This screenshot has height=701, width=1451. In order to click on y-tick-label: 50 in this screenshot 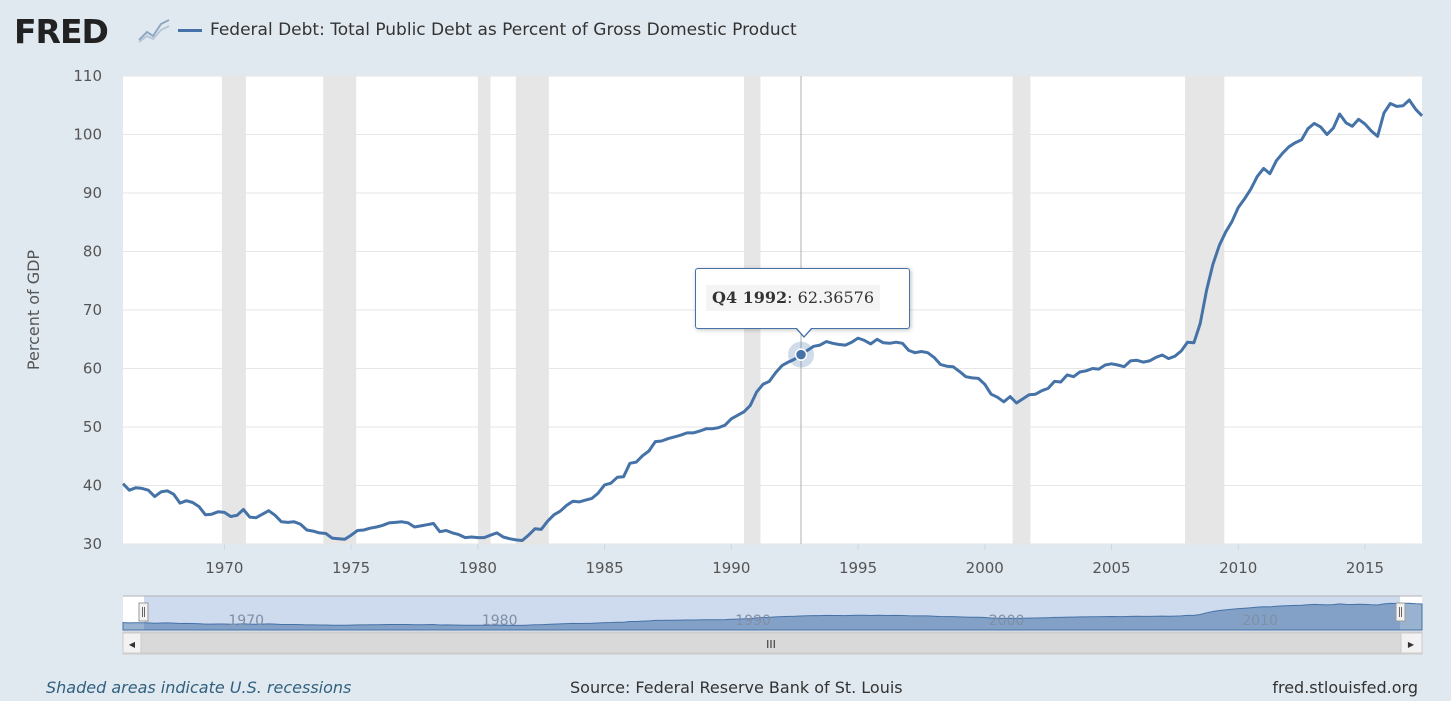, I will do `click(92, 427)`.